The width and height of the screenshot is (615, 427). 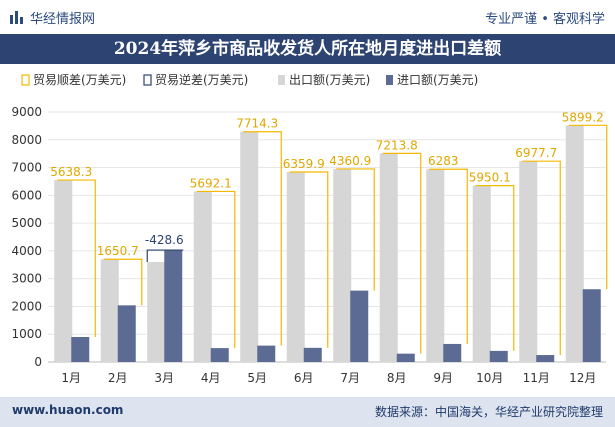 I want to click on y-tick-label: 7000, so click(x=26, y=168).